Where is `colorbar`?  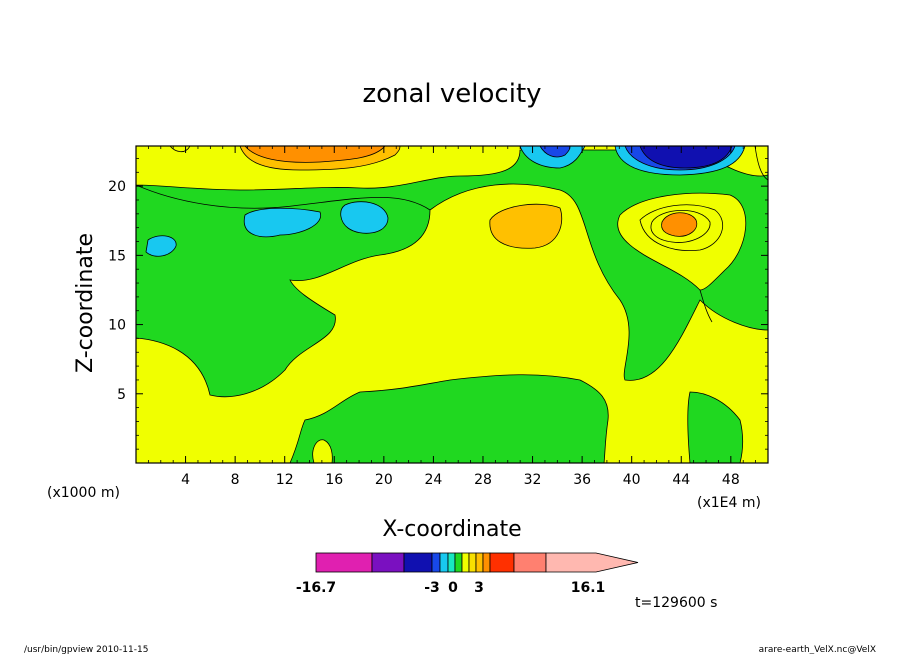 colorbar is located at coordinates (477, 562).